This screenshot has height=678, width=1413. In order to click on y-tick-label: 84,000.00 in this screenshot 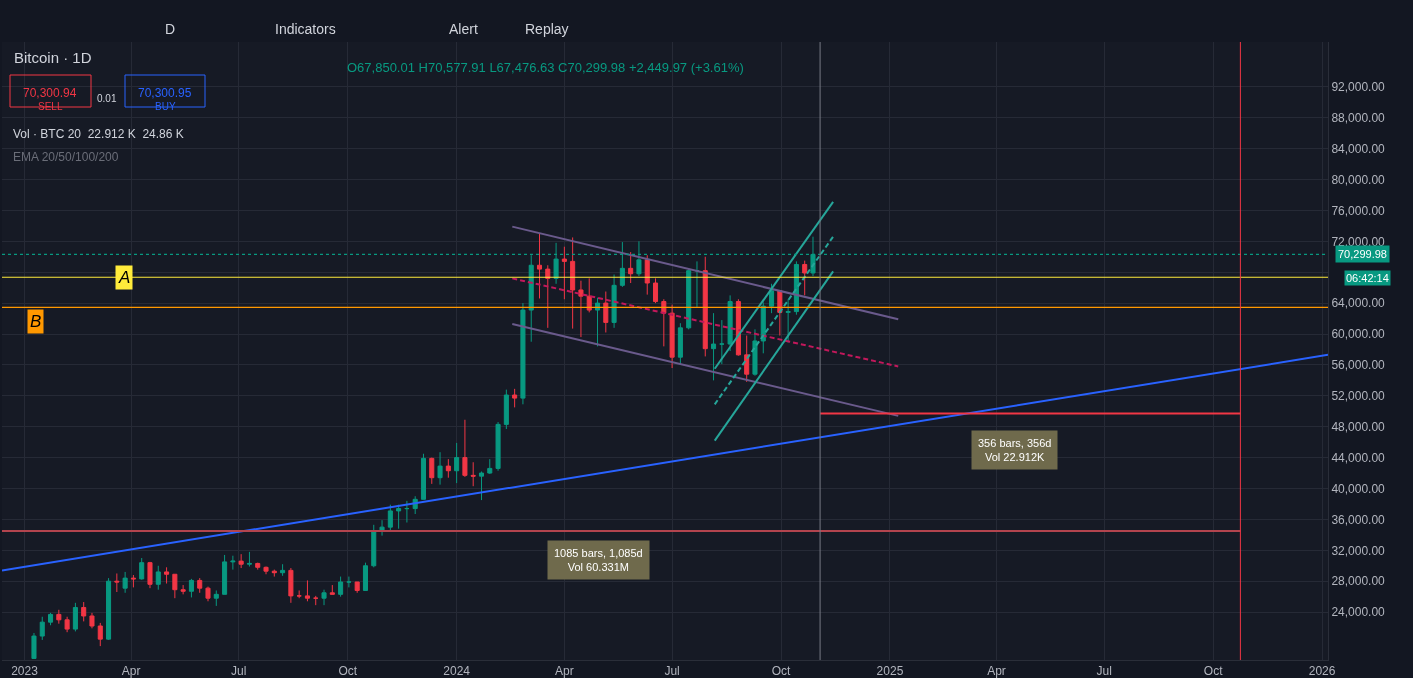, I will do `click(1358, 148)`.